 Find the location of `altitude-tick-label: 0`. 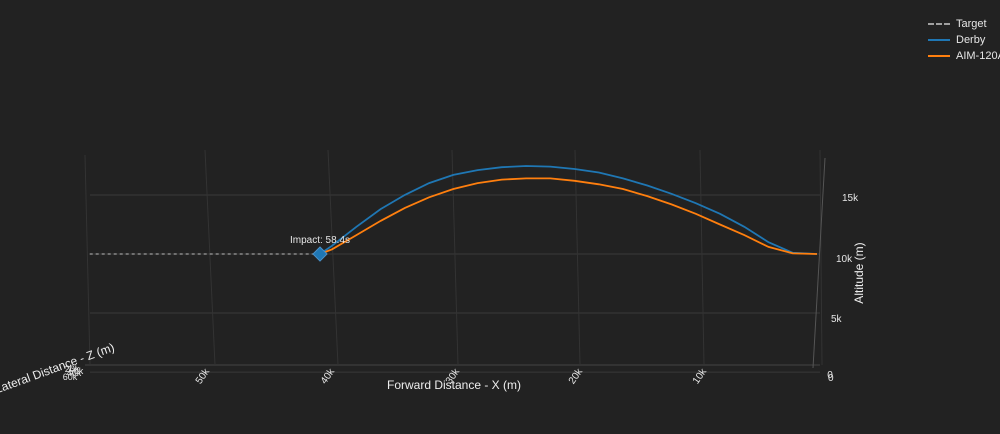

altitude-tick-label: 0 is located at coordinates (831, 378).